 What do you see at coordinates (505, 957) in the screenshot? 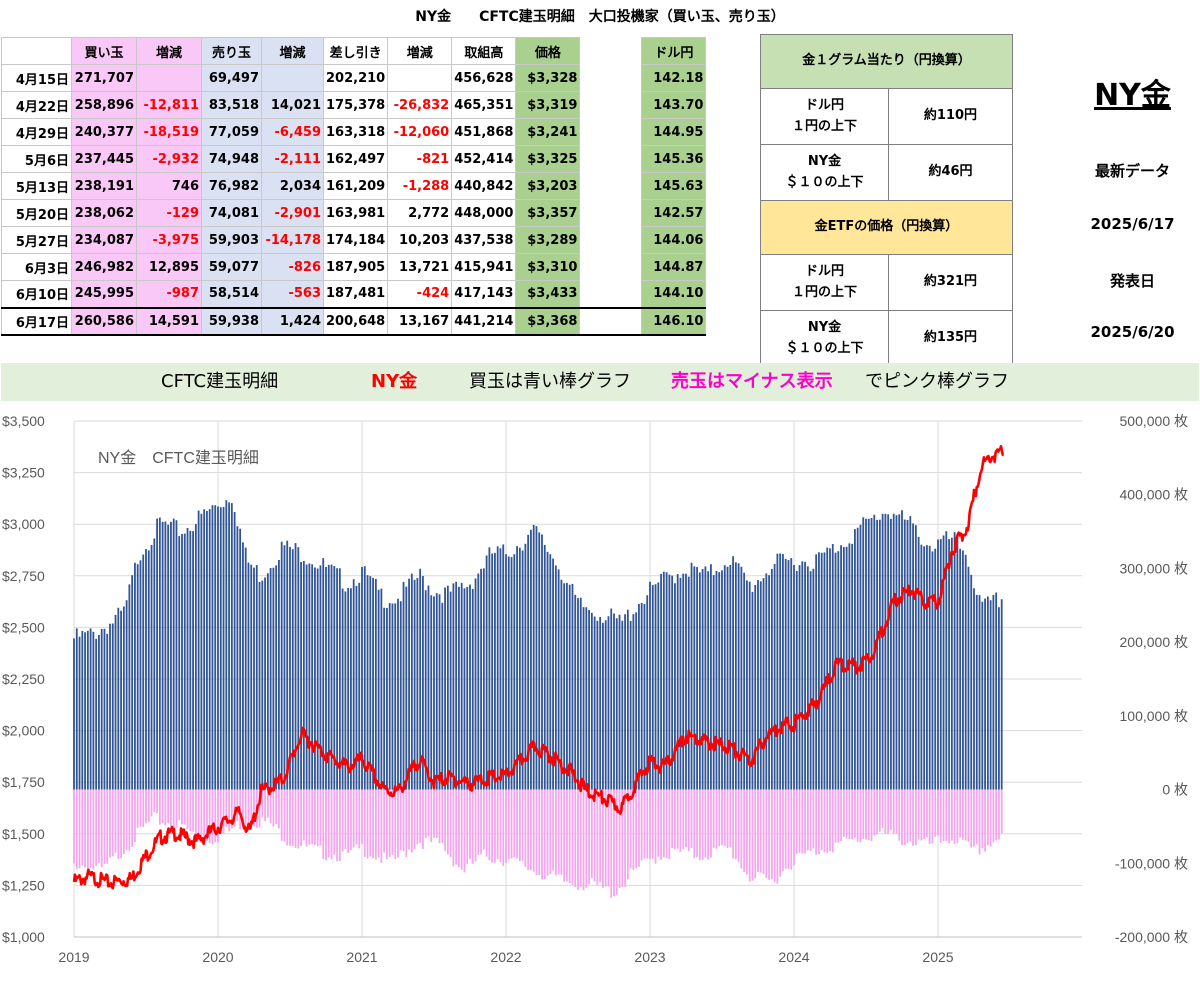
I see `x-tick-label: 2022` at bounding box center [505, 957].